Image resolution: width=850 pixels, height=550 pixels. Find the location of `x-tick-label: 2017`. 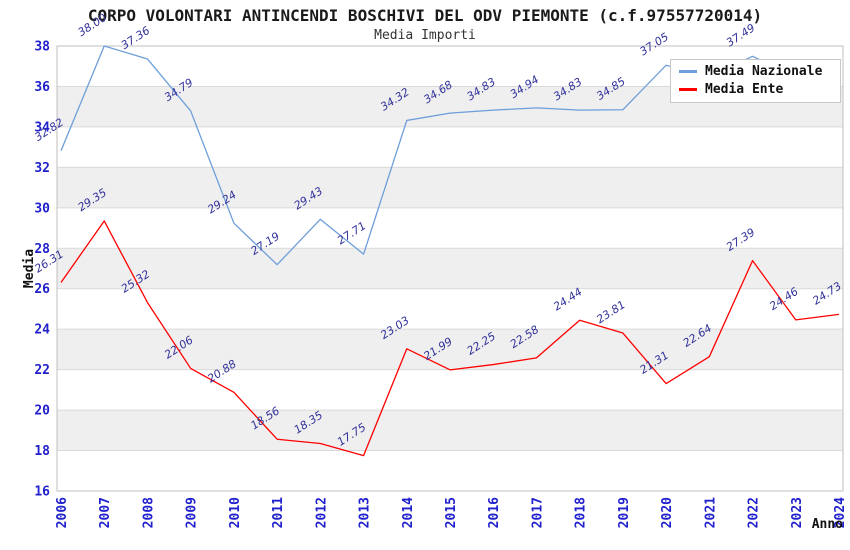

x-tick-label: 2017 is located at coordinates (537, 512).